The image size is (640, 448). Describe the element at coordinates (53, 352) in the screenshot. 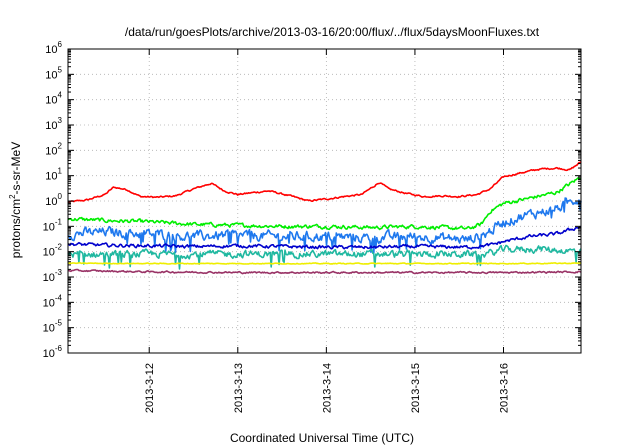

I see `y-tick-label: 10⁻⁶` at that location.